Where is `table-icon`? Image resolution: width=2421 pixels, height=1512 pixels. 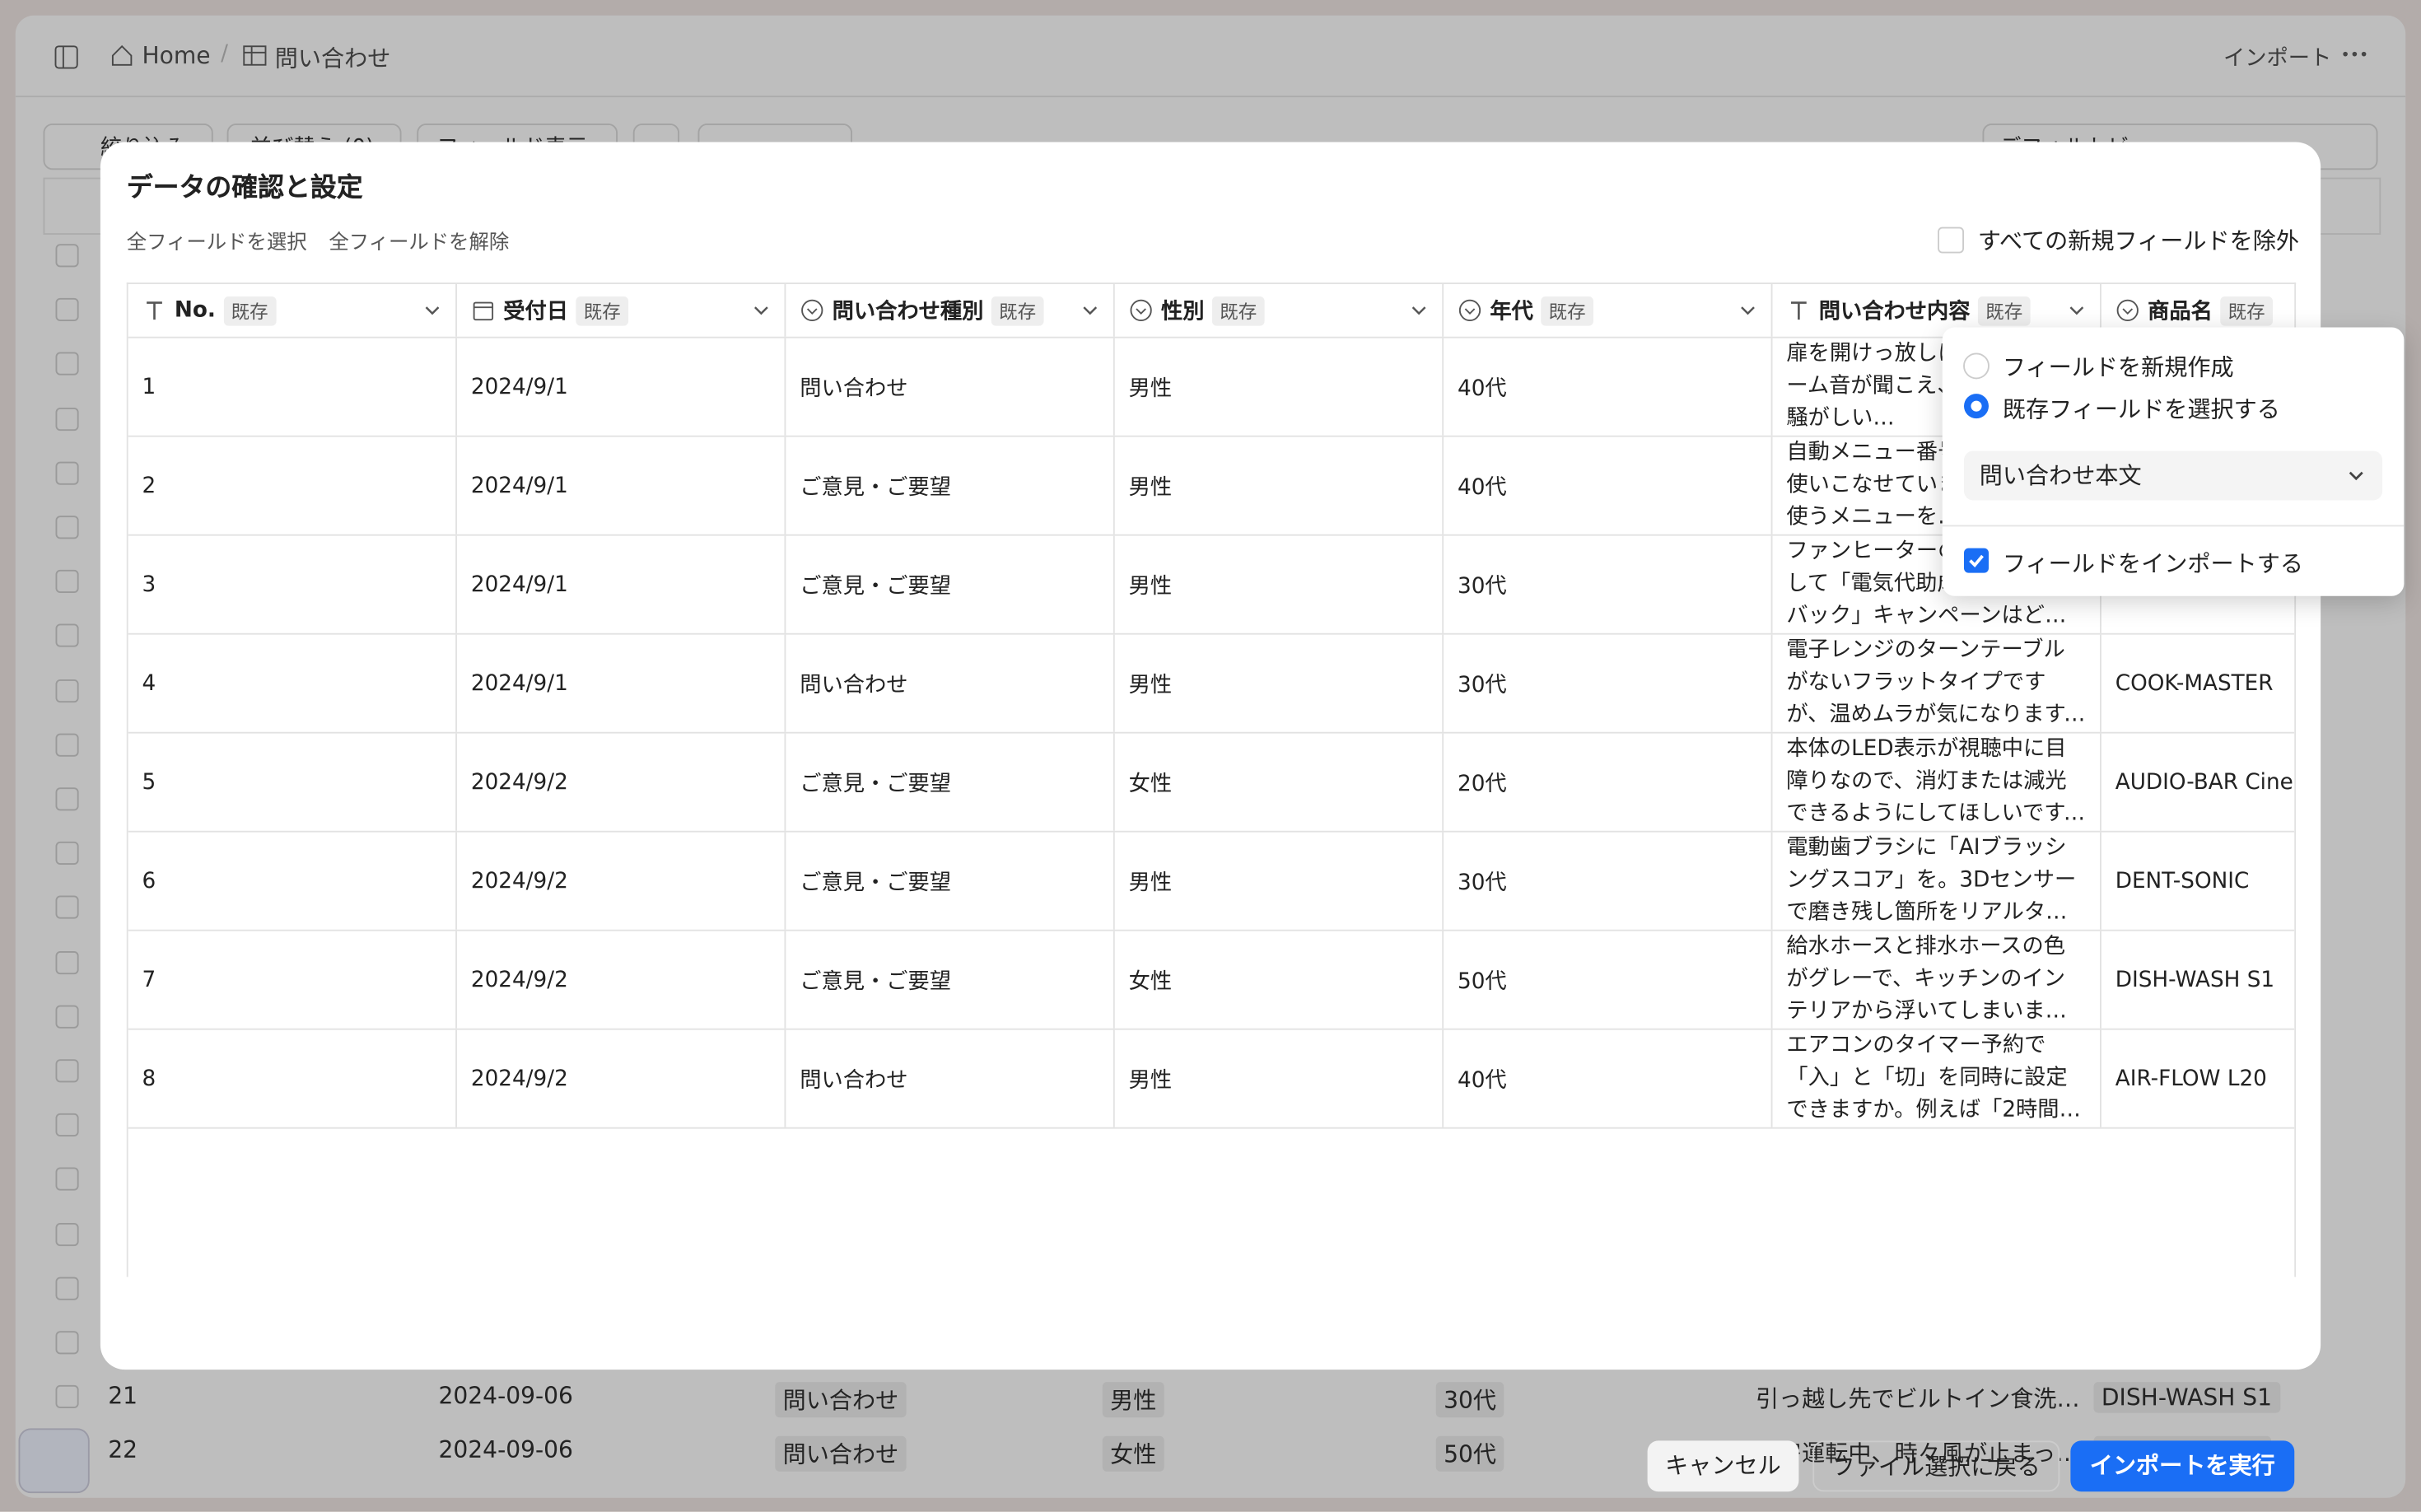 table-icon is located at coordinates (255, 55).